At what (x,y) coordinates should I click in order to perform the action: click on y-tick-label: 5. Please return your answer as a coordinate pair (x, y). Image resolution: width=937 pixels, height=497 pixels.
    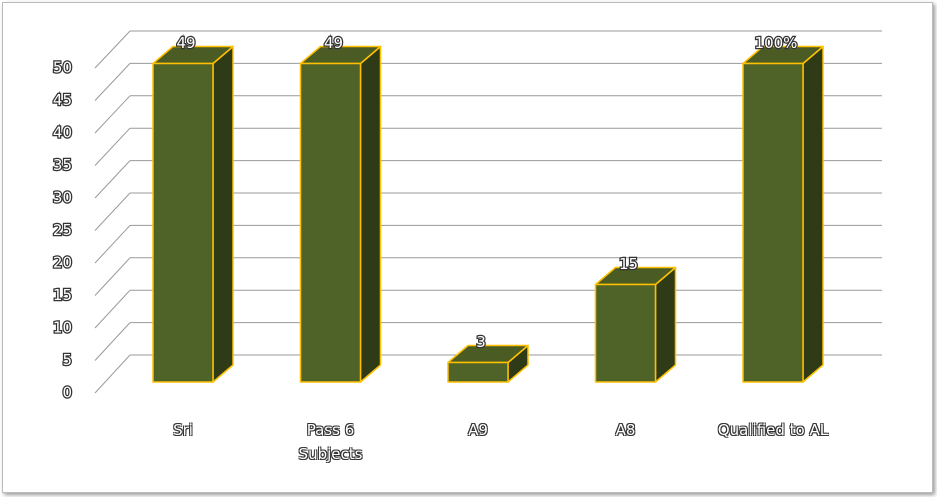
    Looking at the image, I should click on (67, 360).